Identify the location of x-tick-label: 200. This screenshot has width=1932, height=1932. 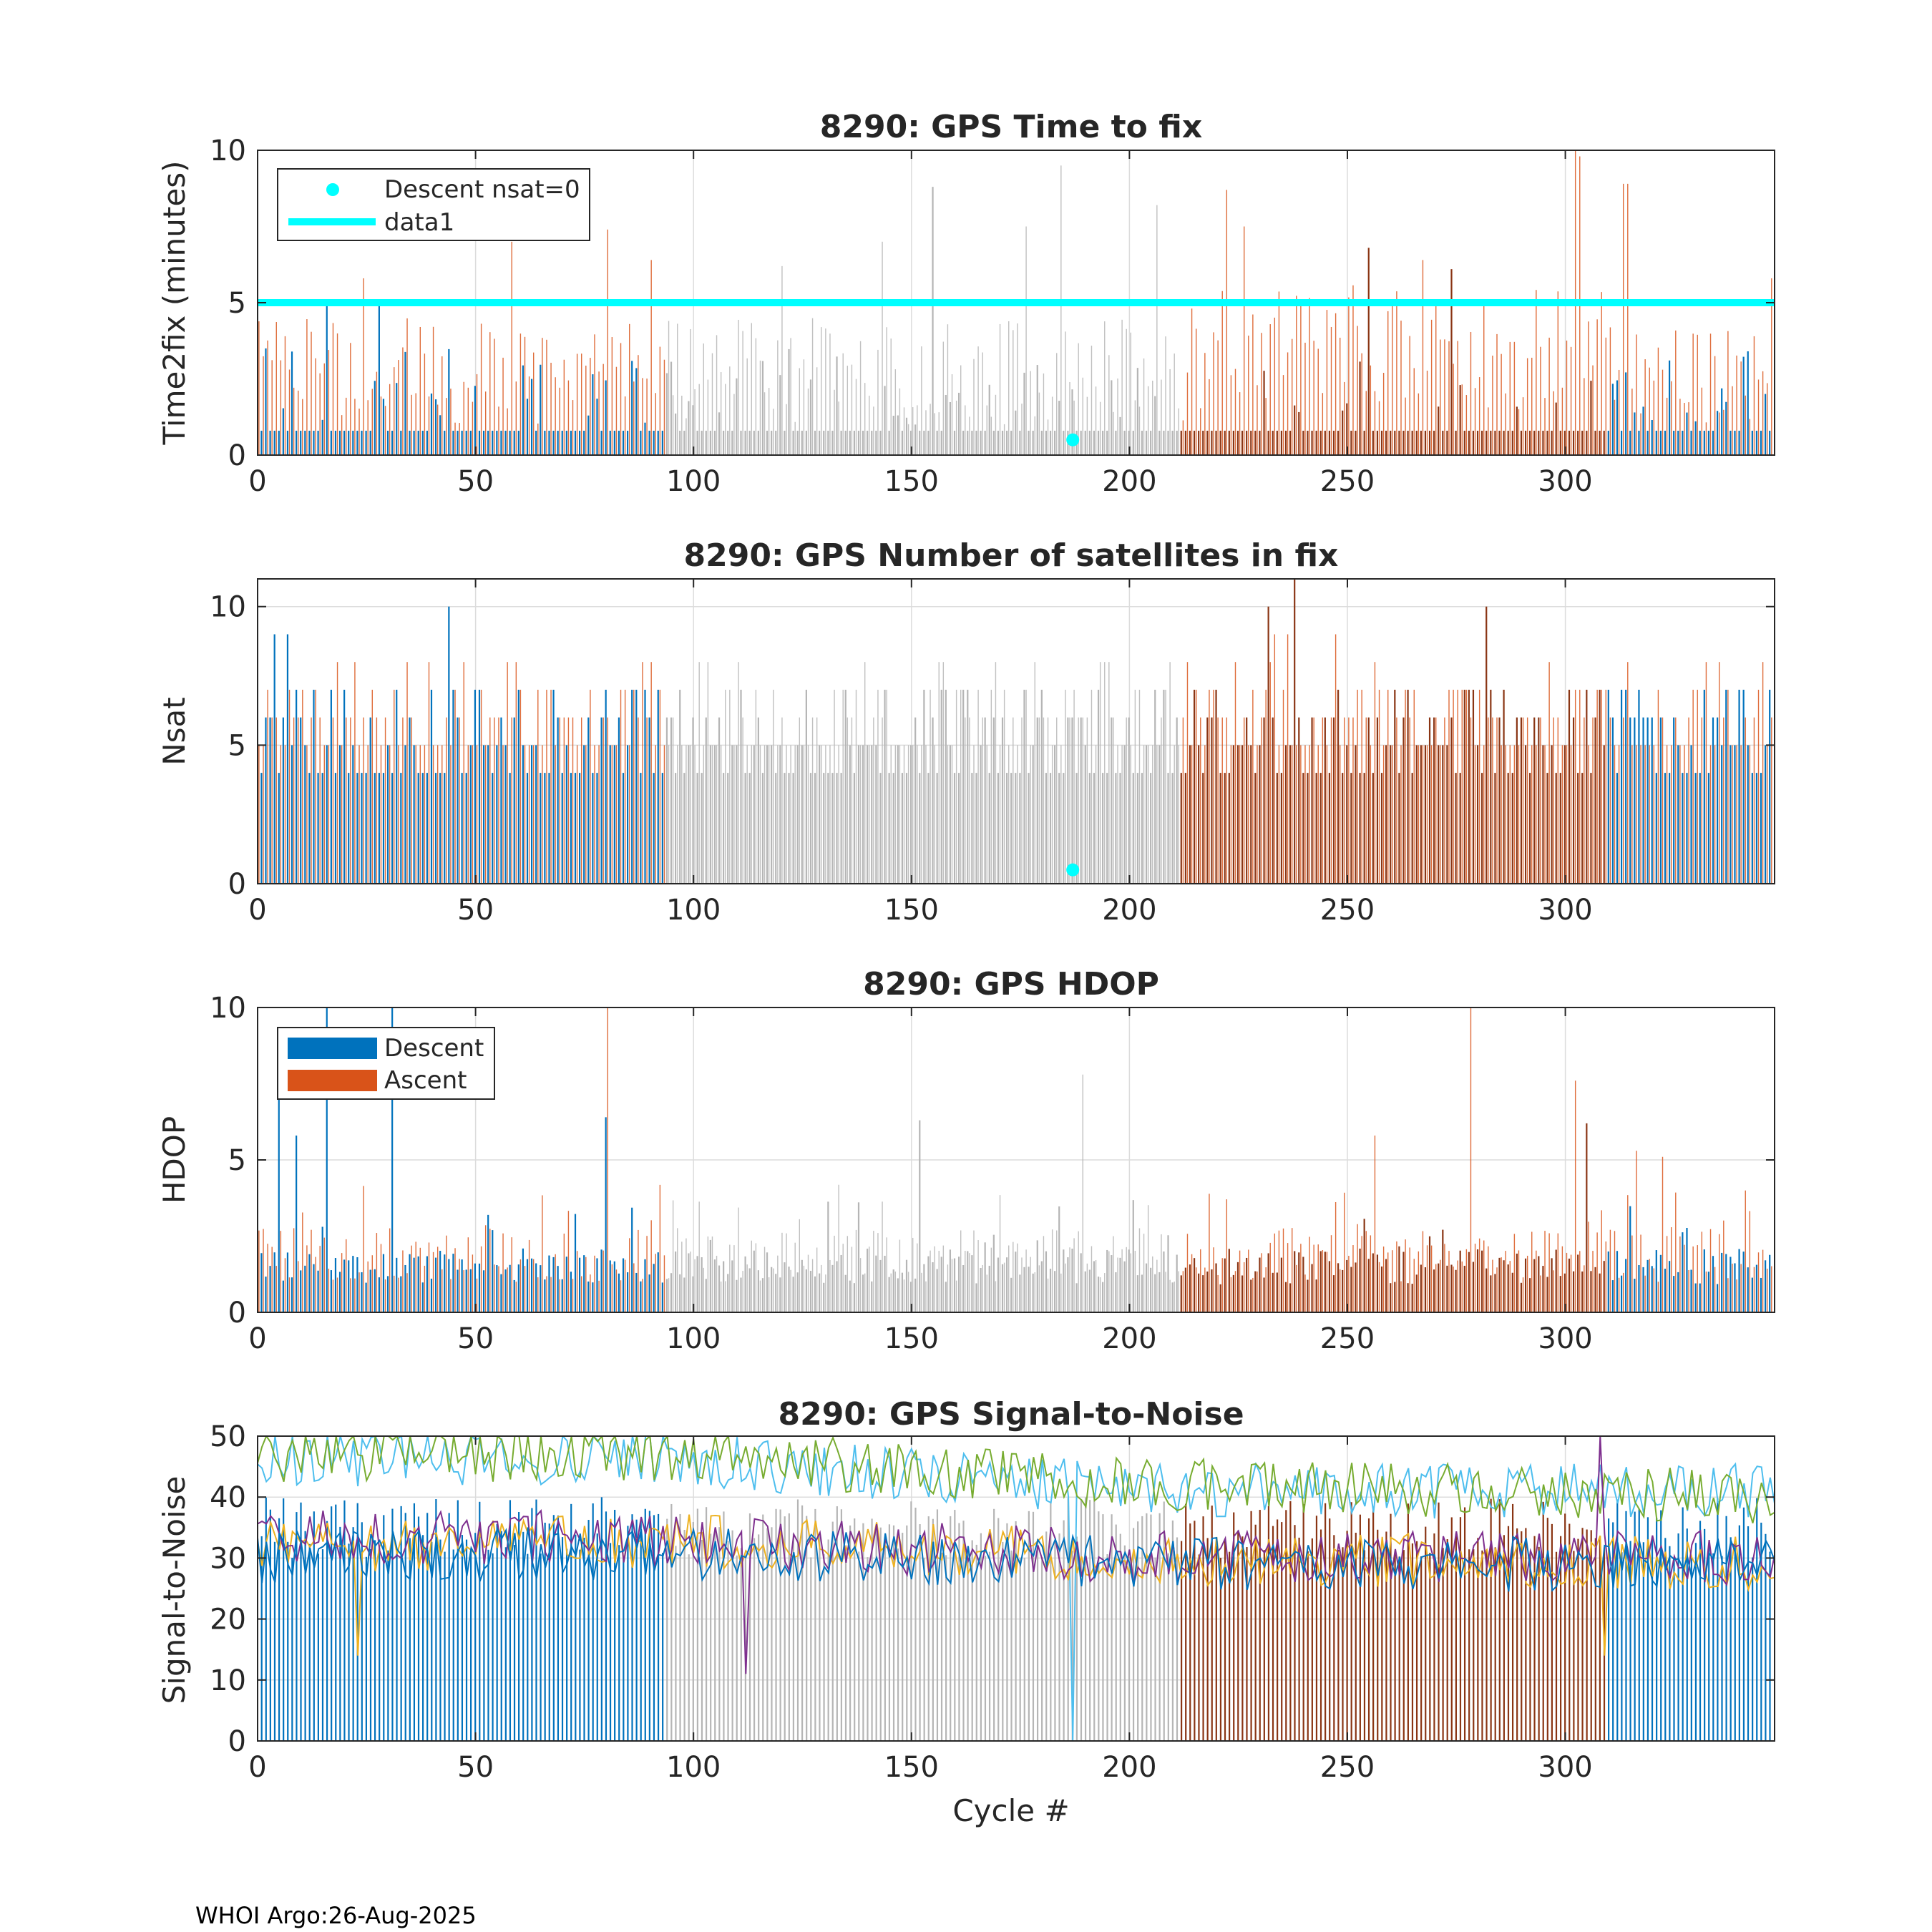
(1129, 1767).